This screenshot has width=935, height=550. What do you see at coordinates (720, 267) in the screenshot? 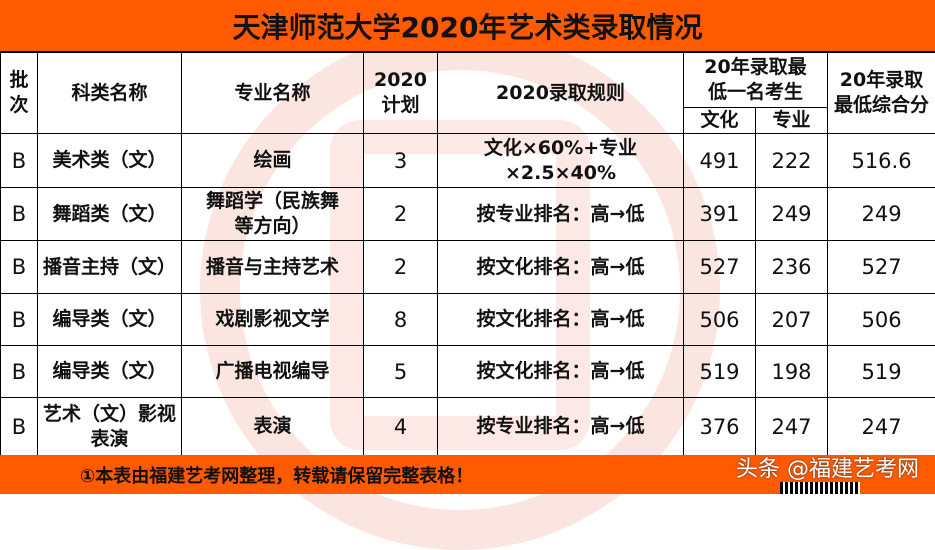
I see `cell-culture: 527` at bounding box center [720, 267].